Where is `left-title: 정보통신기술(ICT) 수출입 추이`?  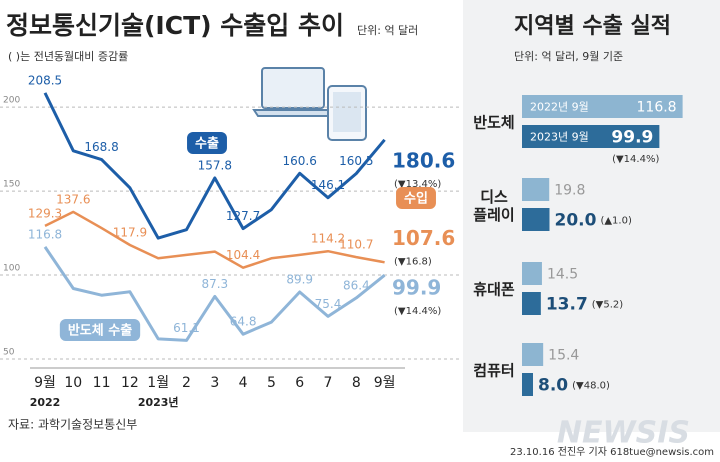 left-title: 정보통신기술(ICT) 수출입 추이 is located at coordinates (175, 25).